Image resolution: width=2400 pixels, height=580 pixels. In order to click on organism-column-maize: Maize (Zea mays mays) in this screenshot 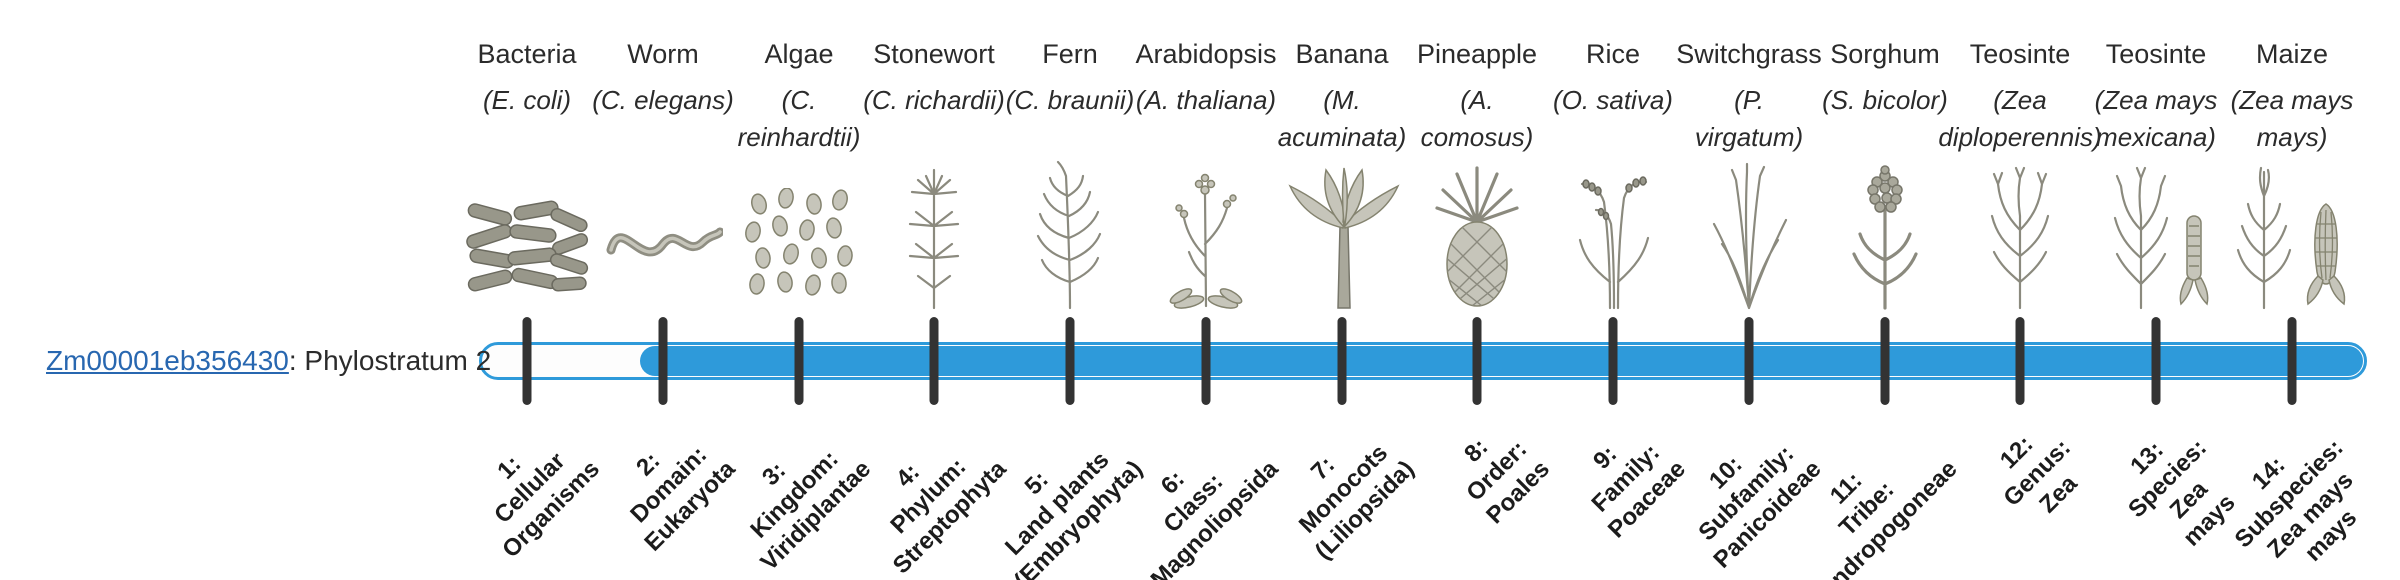, I will do `click(2292, 174)`.